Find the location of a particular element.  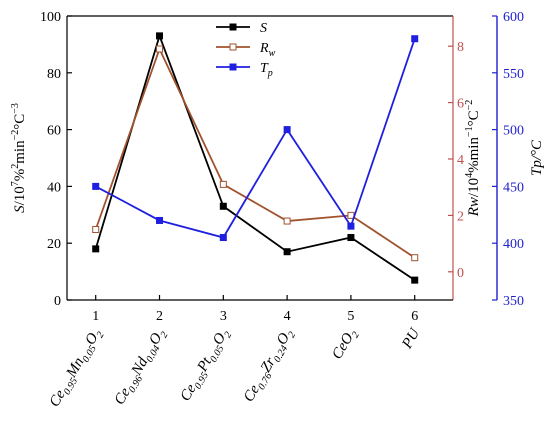

tp-tick-label: 600 is located at coordinates (513, 17).